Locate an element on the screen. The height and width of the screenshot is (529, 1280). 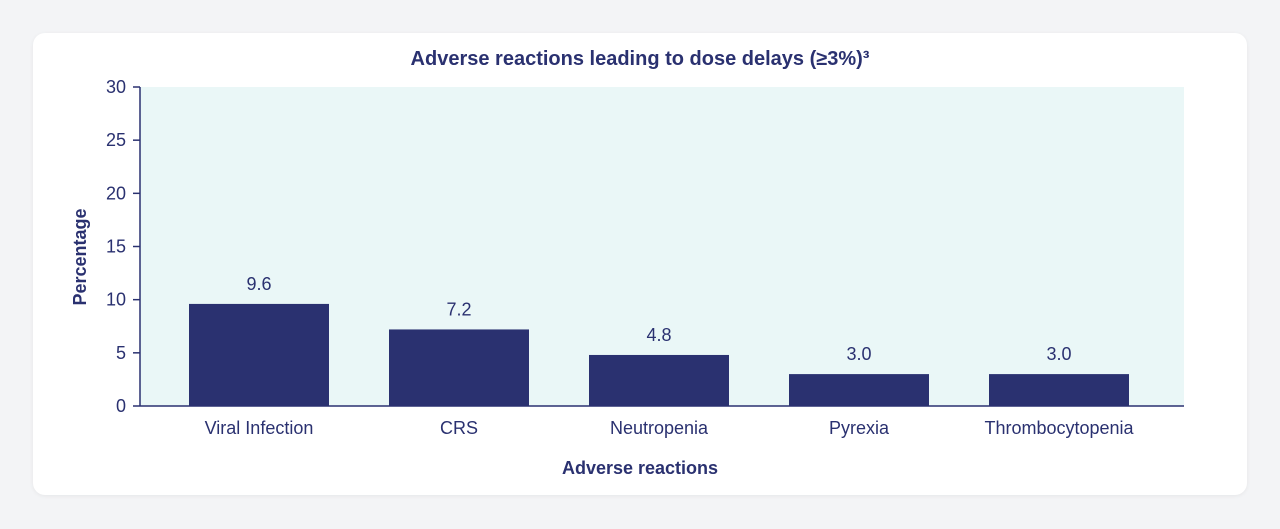
y-tick-label: 30 is located at coordinates (116, 87).